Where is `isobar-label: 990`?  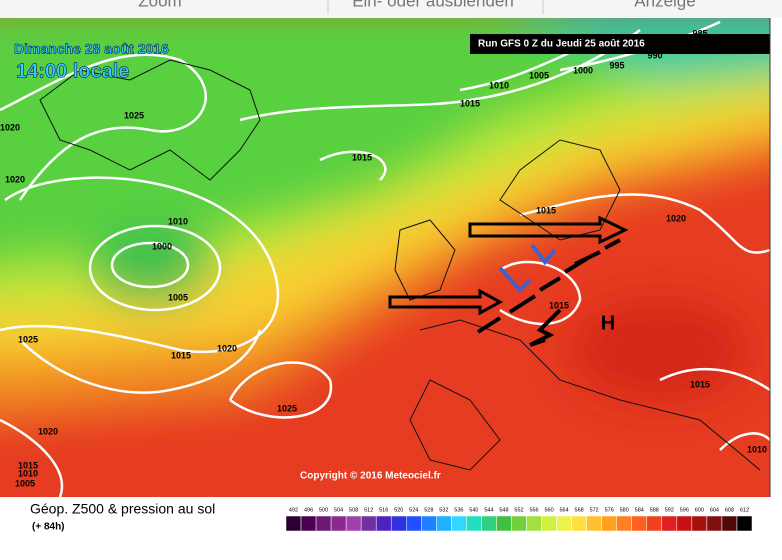 isobar-label: 990 is located at coordinates (654, 55).